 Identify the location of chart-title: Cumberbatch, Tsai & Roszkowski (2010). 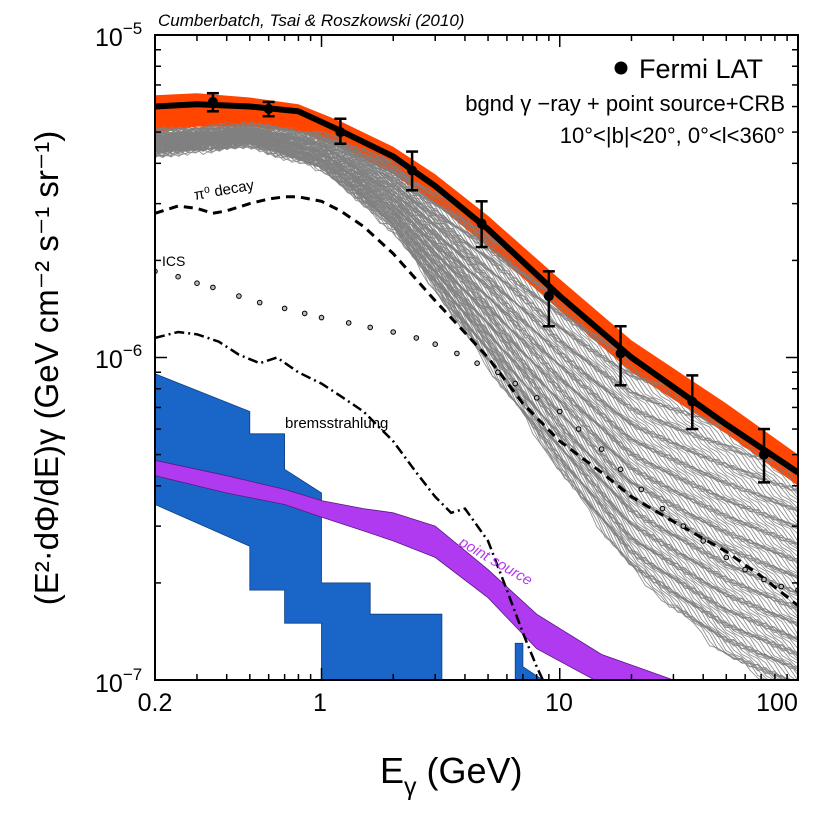
(311, 20).